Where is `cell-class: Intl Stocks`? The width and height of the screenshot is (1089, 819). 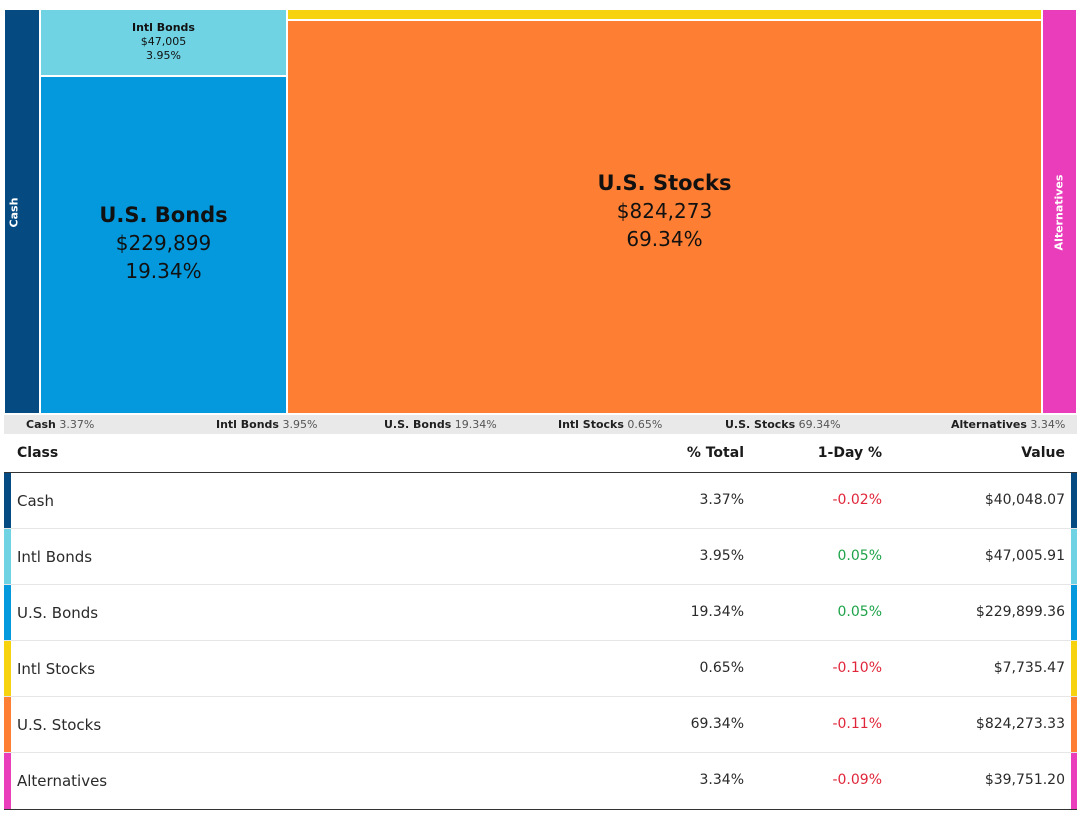 cell-class: Intl Stocks is located at coordinates (56, 669).